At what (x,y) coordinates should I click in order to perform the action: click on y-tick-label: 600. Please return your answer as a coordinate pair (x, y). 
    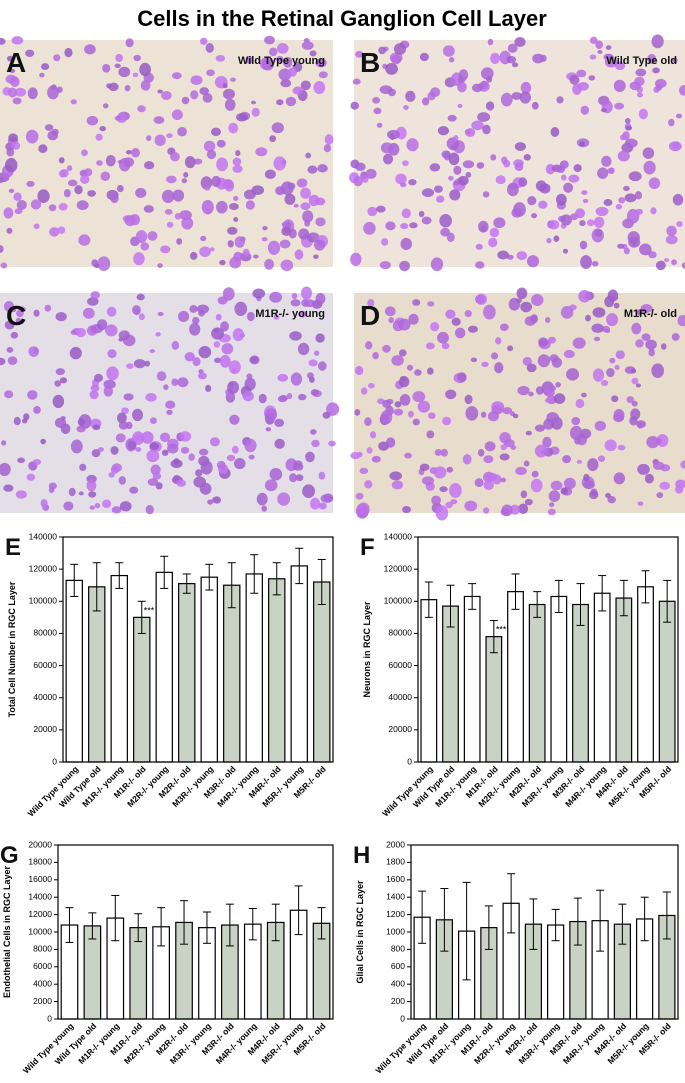
    Looking at the image, I should click on (398, 966).